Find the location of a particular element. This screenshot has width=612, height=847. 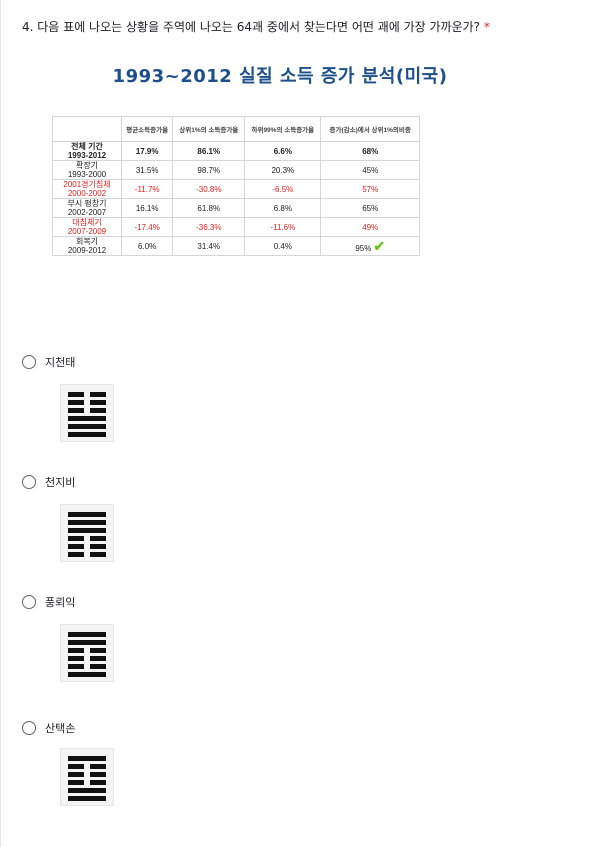

table-cell: 16.1% is located at coordinates (147, 208).